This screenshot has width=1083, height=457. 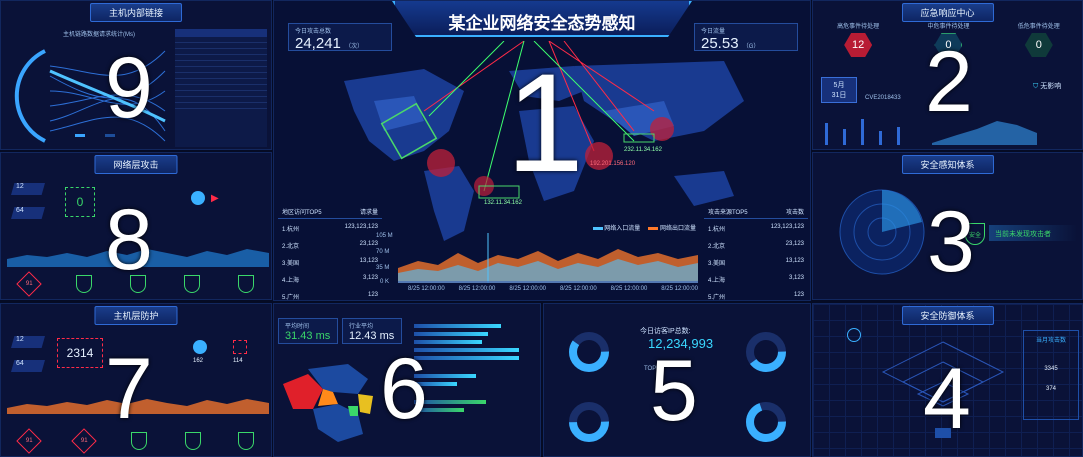 What do you see at coordinates (221, 88) in the screenshot?
I see `host-link-table` at bounding box center [221, 88].